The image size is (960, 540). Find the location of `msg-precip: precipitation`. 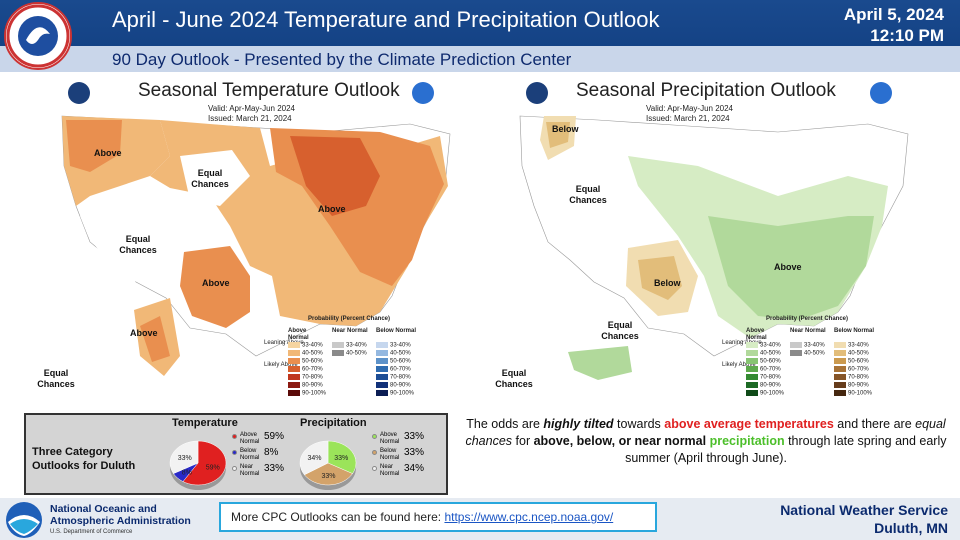

msg-precip: precipitation is located at coordinates (747, 441).